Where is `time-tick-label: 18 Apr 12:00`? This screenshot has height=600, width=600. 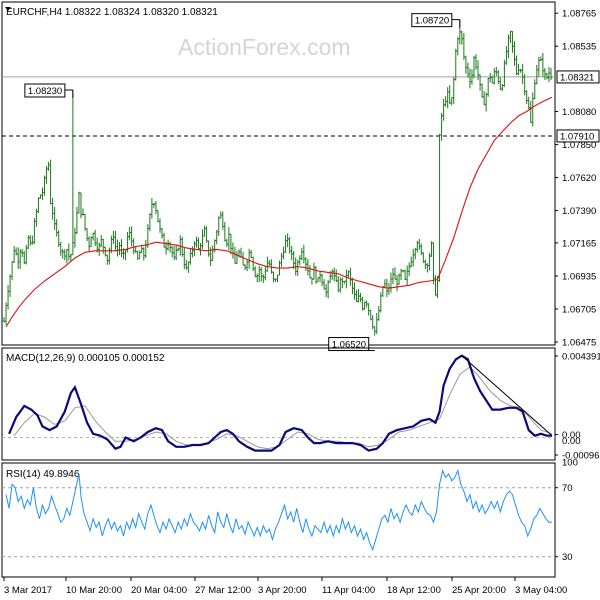 time-tick-label: 18 Apr 12:00 is located at coordinates (414, 590).